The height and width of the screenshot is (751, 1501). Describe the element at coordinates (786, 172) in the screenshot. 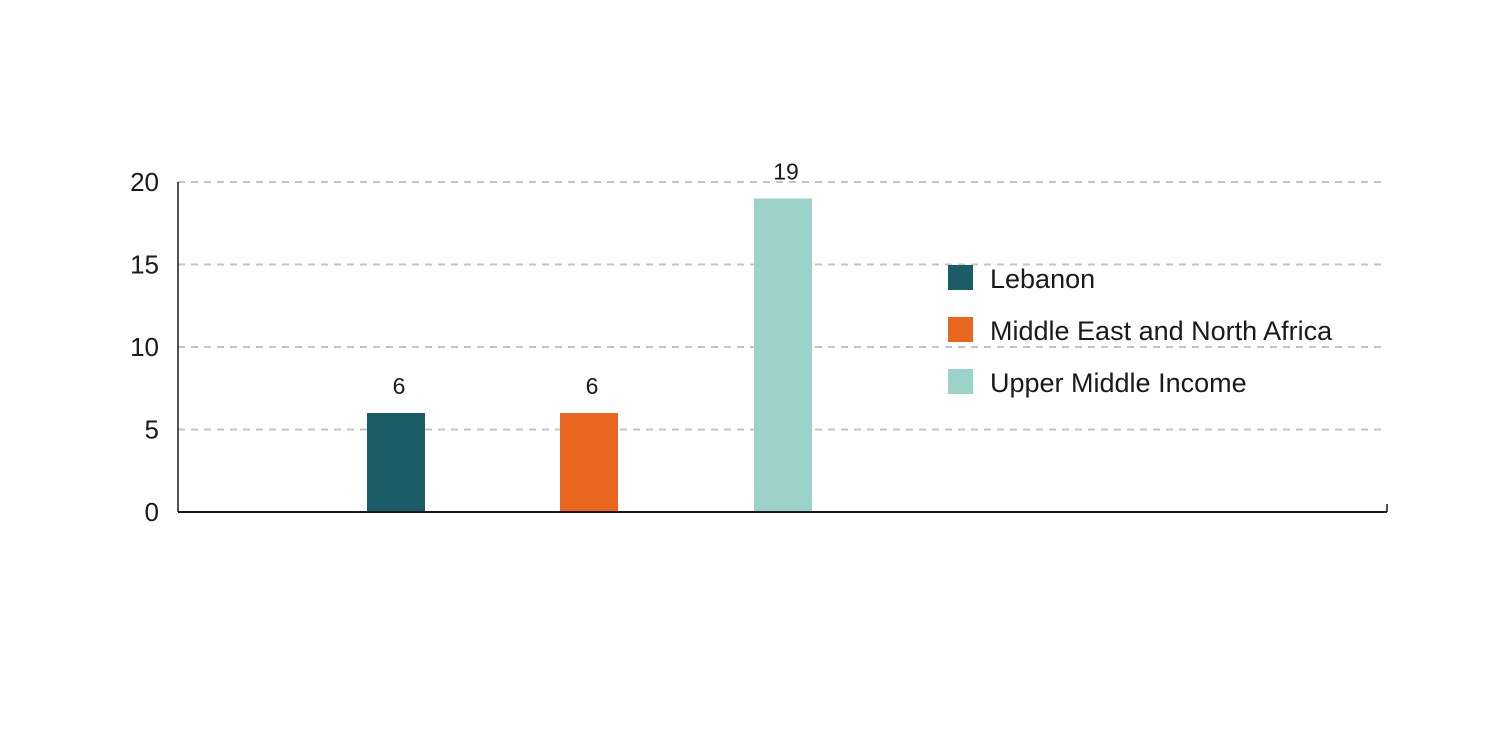

I see `data-label: 19` at that location.